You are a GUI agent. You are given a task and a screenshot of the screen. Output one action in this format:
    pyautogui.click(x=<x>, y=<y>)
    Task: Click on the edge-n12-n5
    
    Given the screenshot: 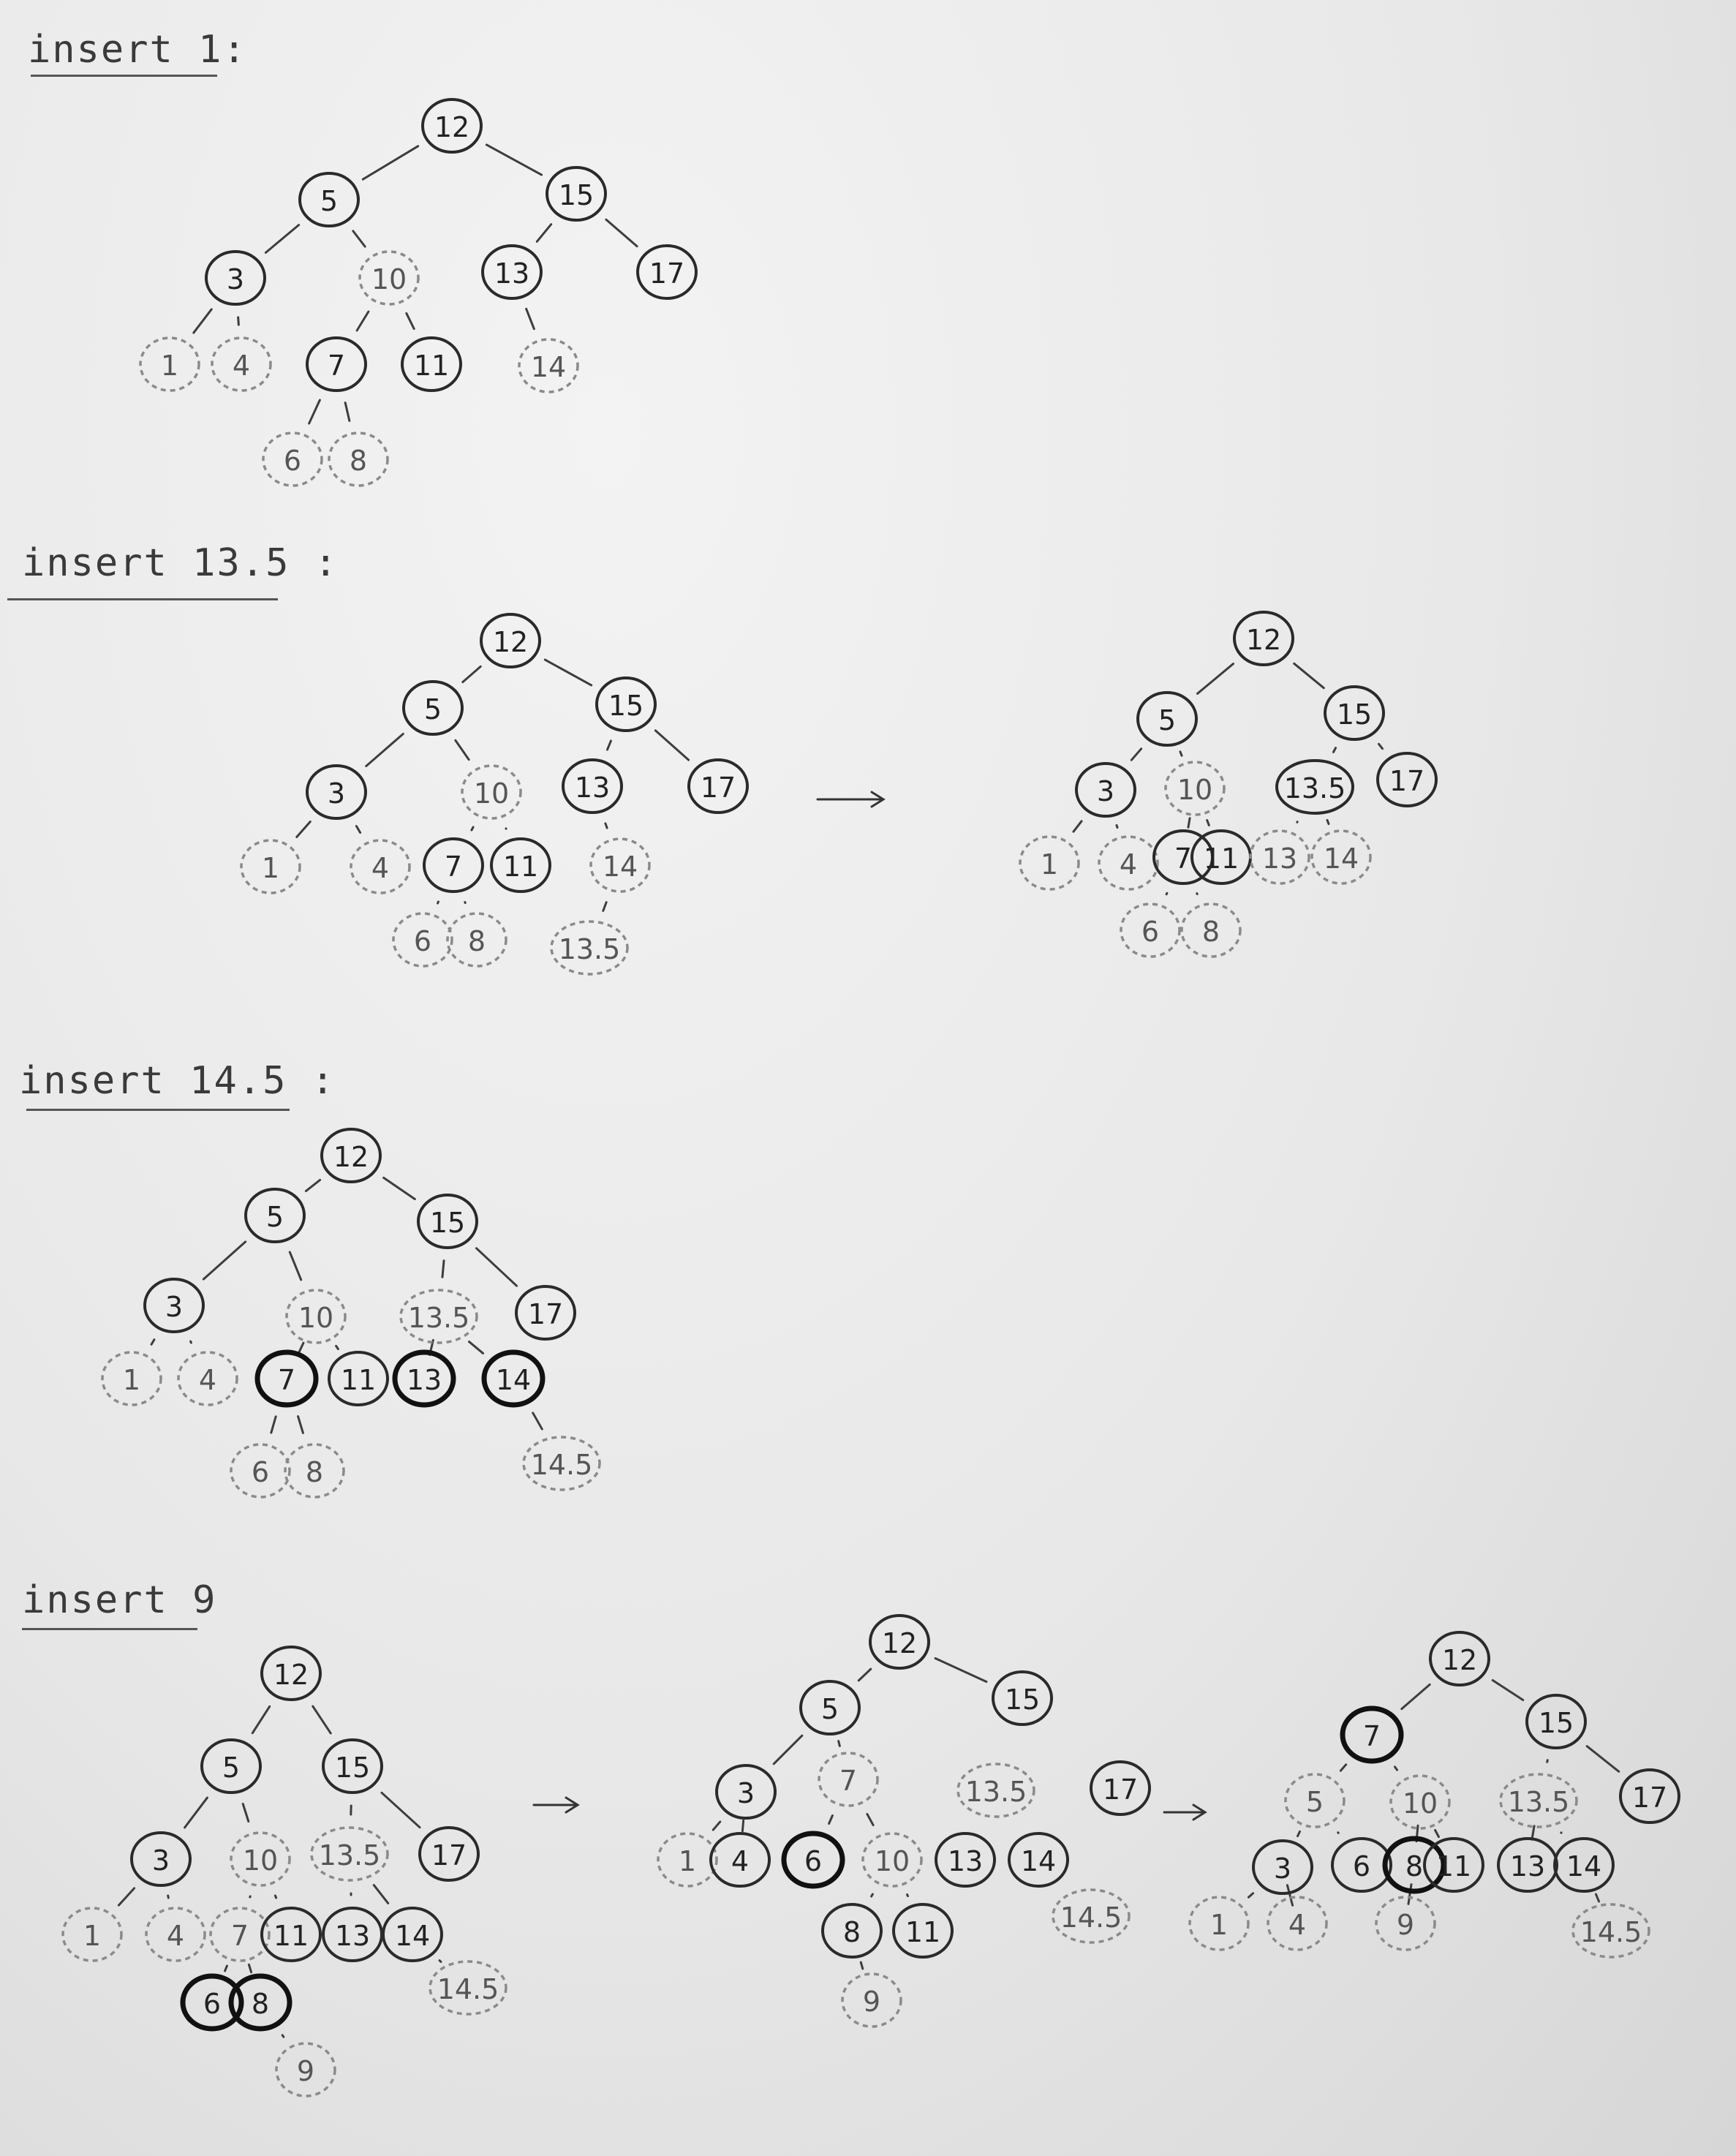 What is the action you would take?
    pyautogui.click(x=261, y=1720)
    